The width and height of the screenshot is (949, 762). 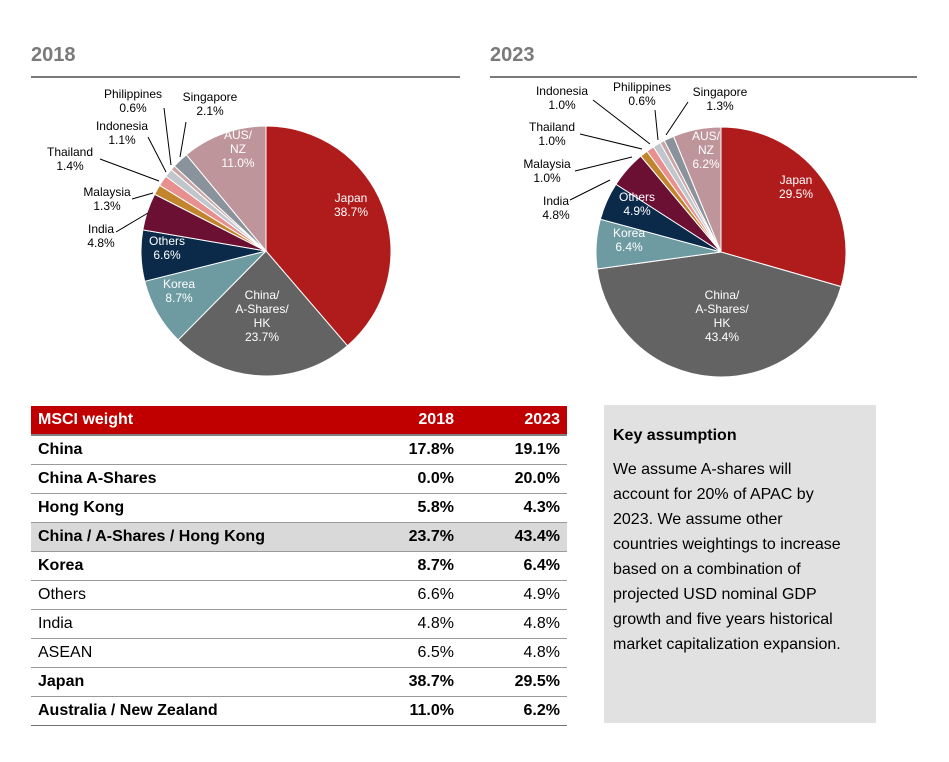 I want to click on row-label: China / A-Shares / Hong Kong, so click(x=193, y=537).